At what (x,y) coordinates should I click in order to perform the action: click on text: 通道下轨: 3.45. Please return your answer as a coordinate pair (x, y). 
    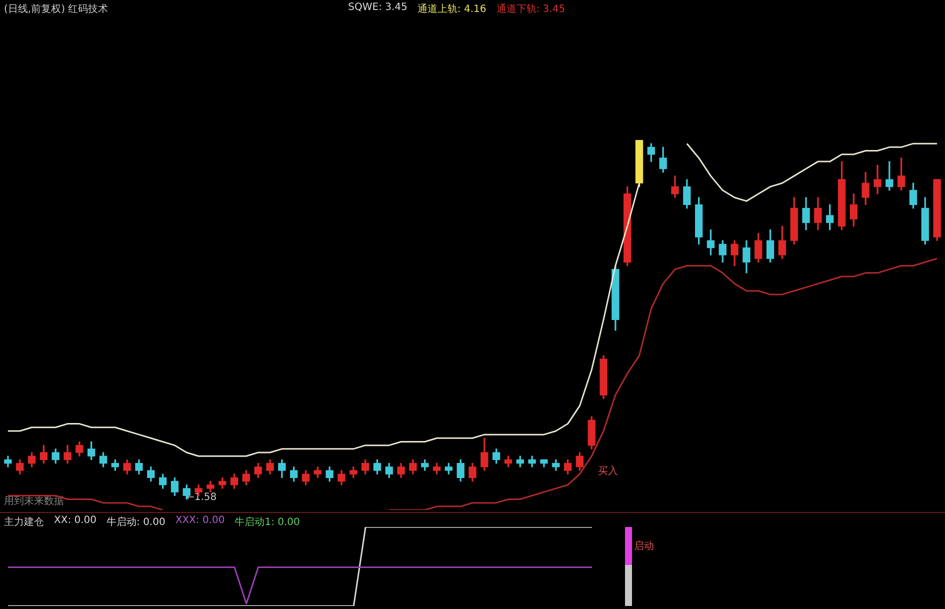
    Looking at the image, I should click on (531, 9).